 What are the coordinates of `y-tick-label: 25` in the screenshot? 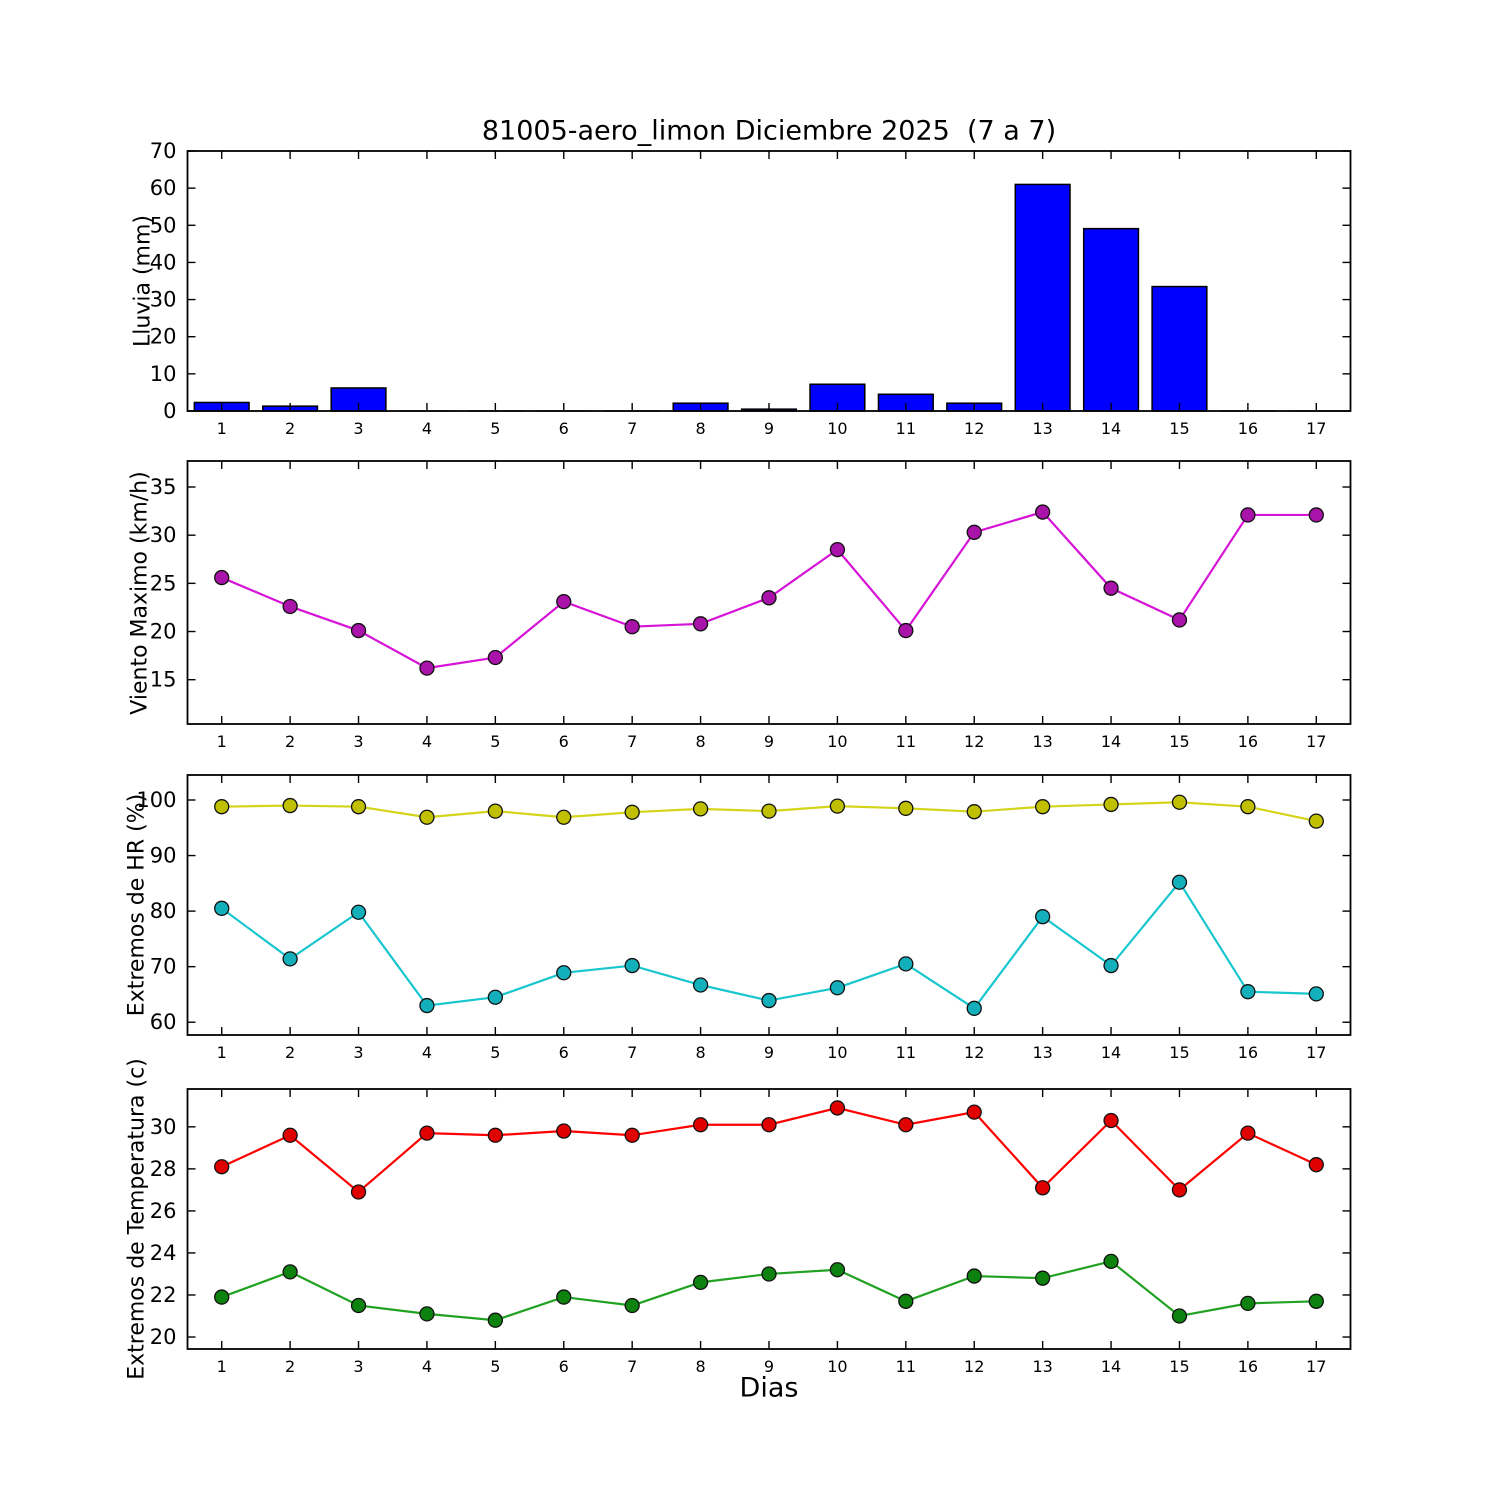 It's located at (163, 583).